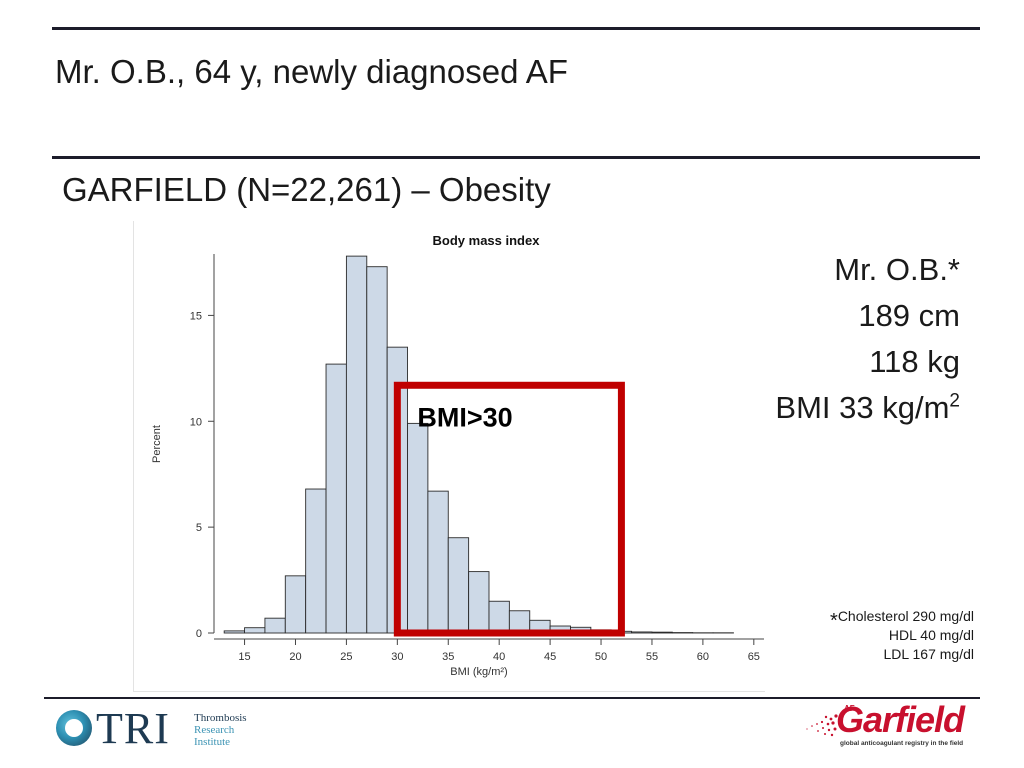 The height and width of the screenshot is (768, 1024). I want to click on tri-logo: TRI Thrombosis Research Institute, so click(161, 729).